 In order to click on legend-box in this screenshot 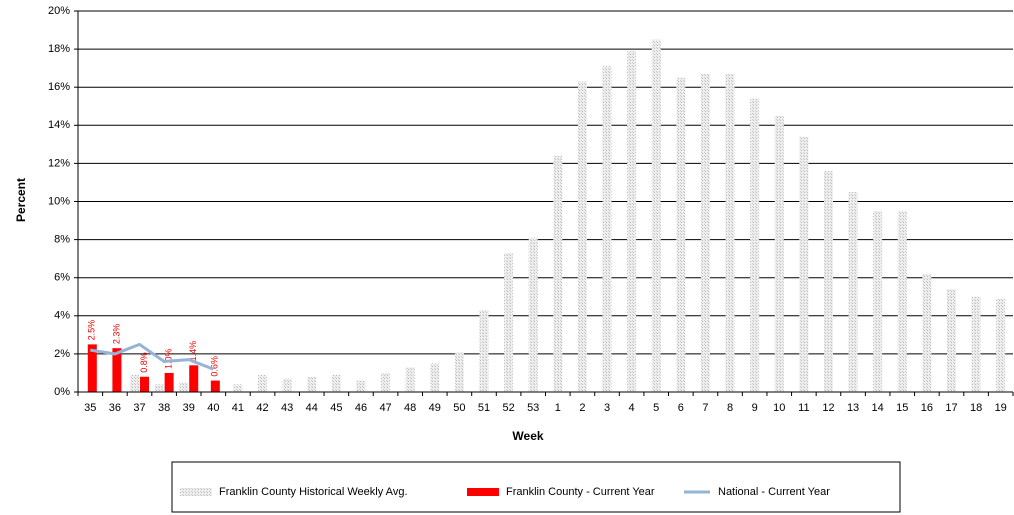, I will do `click(536, 487)`.